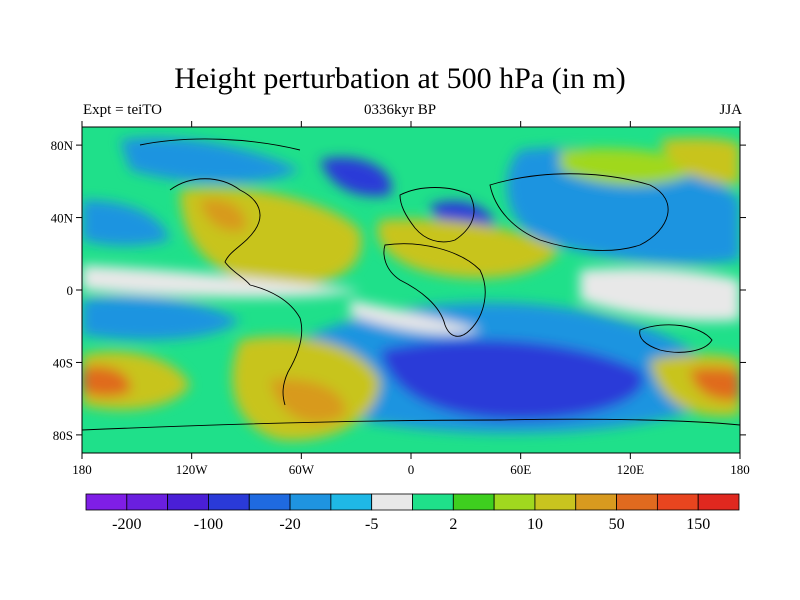  What do you see at coordinates (126, 524) in the screenshot?
I see `colorbar-label: -200` at bounding box center [126, 524].